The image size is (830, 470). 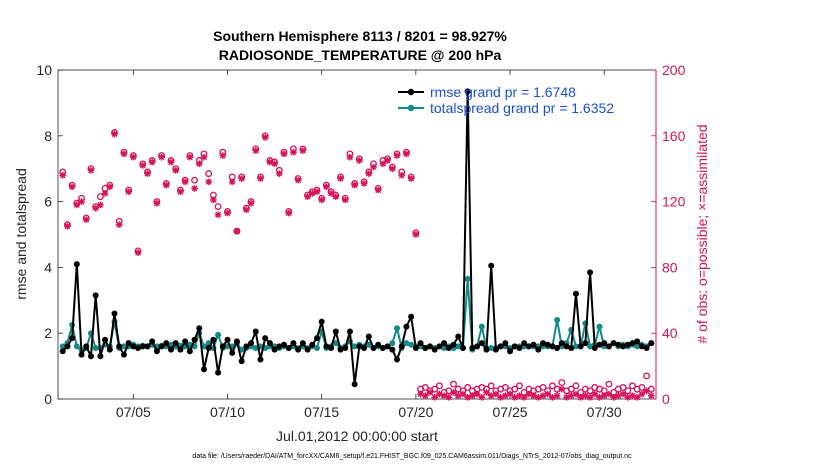 I want to click on right-y-tick-label: 40, so click(x=670, y=333).